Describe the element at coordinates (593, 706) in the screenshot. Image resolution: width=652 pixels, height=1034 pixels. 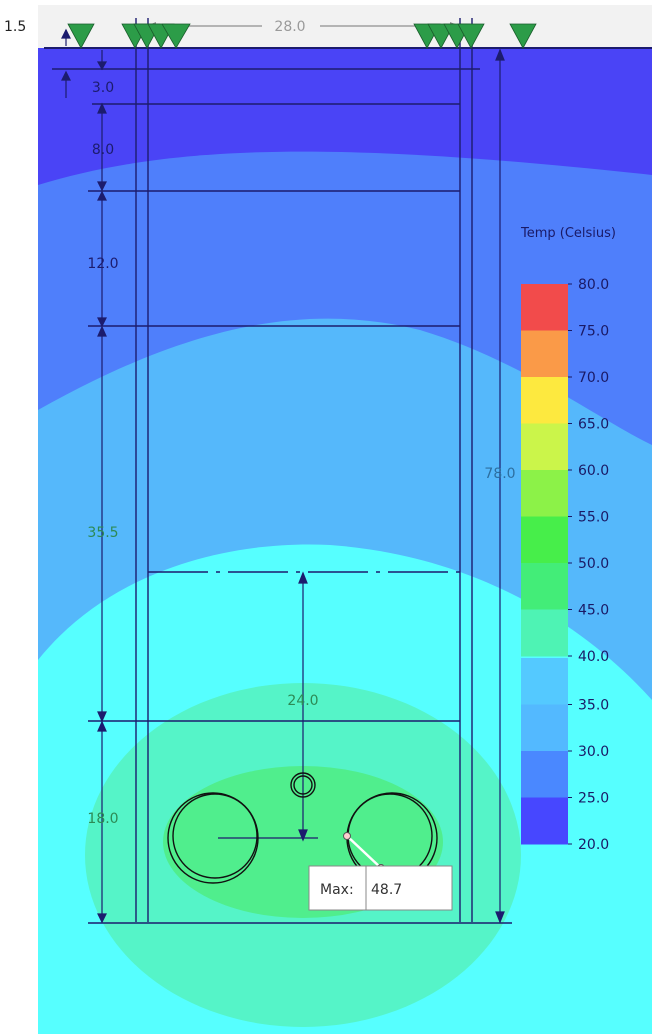
I see `legend-label-9: 35.0` at that location.